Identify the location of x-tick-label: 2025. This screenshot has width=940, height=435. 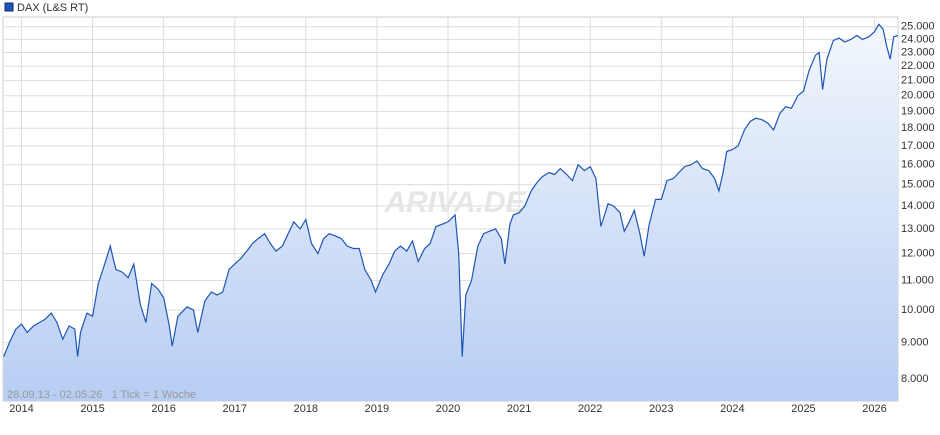
(803, 409).